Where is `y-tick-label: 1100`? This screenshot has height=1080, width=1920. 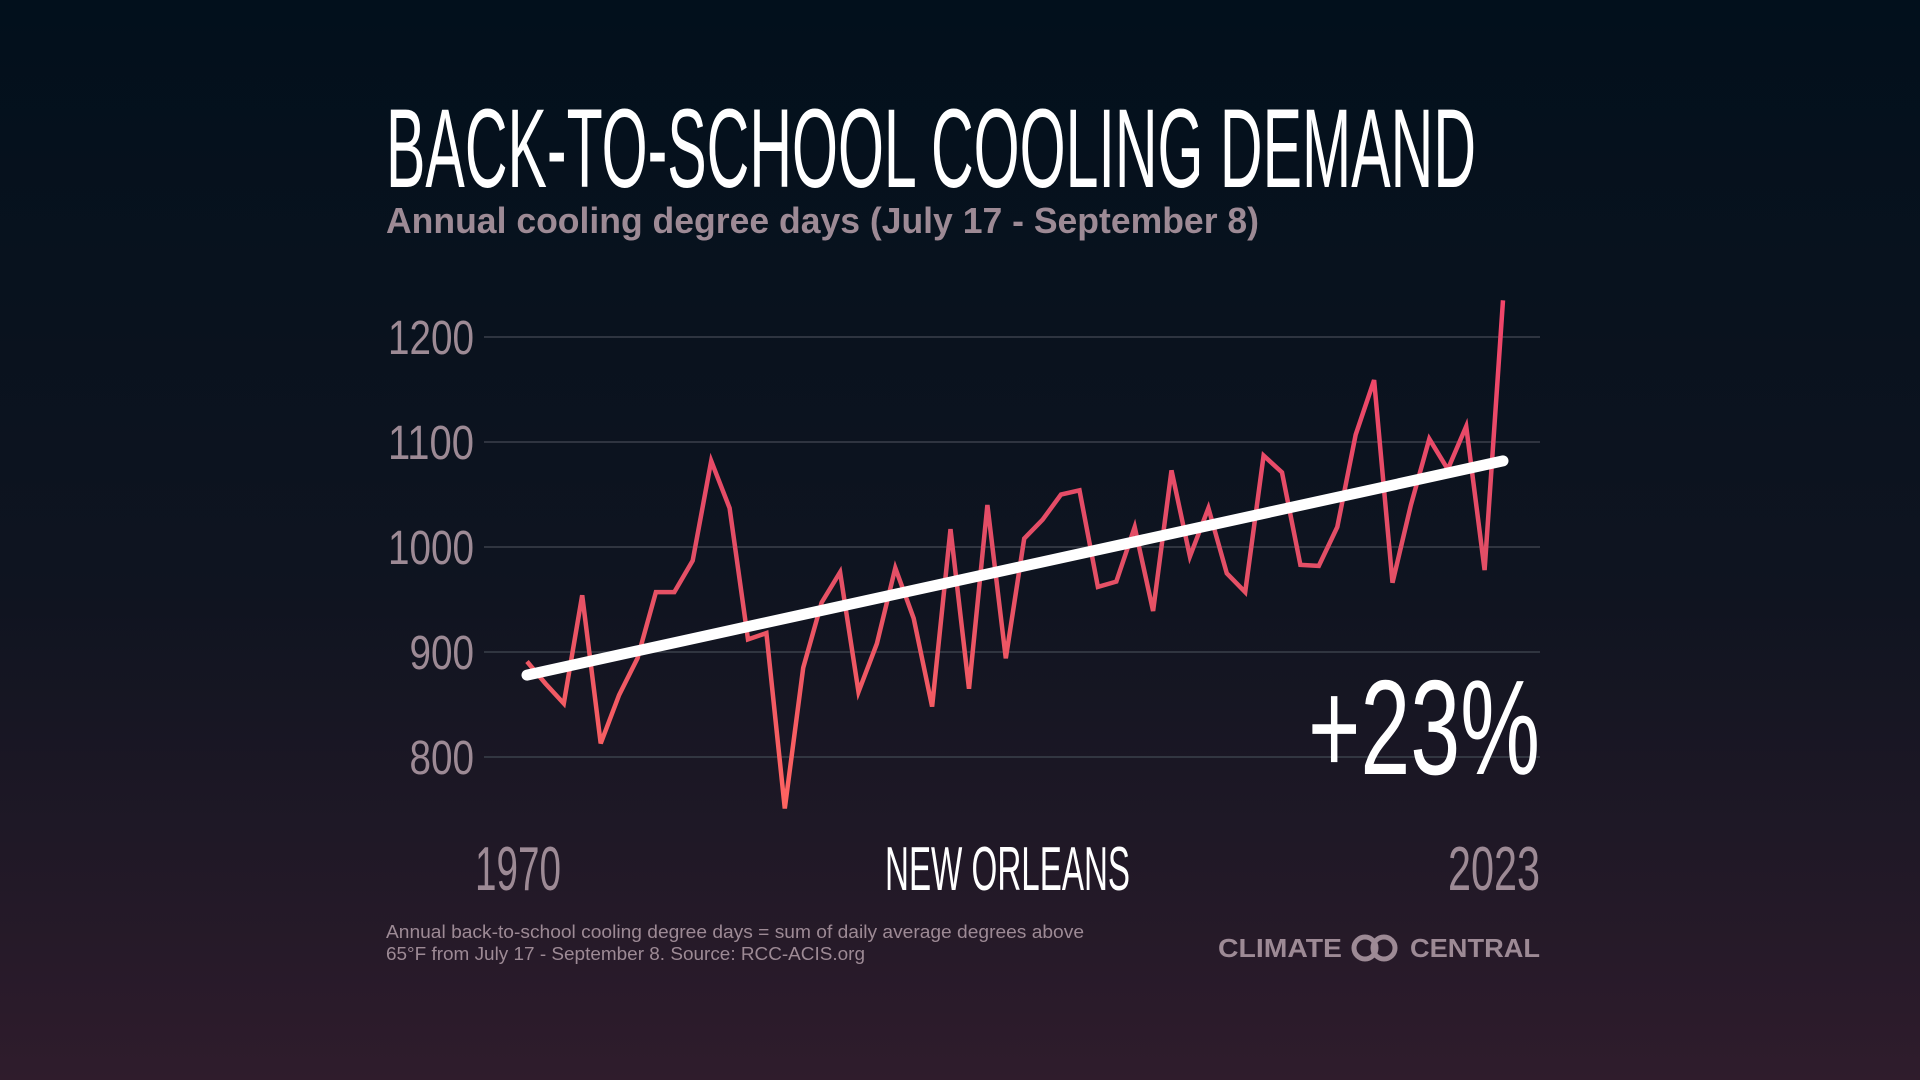
y-tick-label: 1100 is located at coordinates (431, 443).